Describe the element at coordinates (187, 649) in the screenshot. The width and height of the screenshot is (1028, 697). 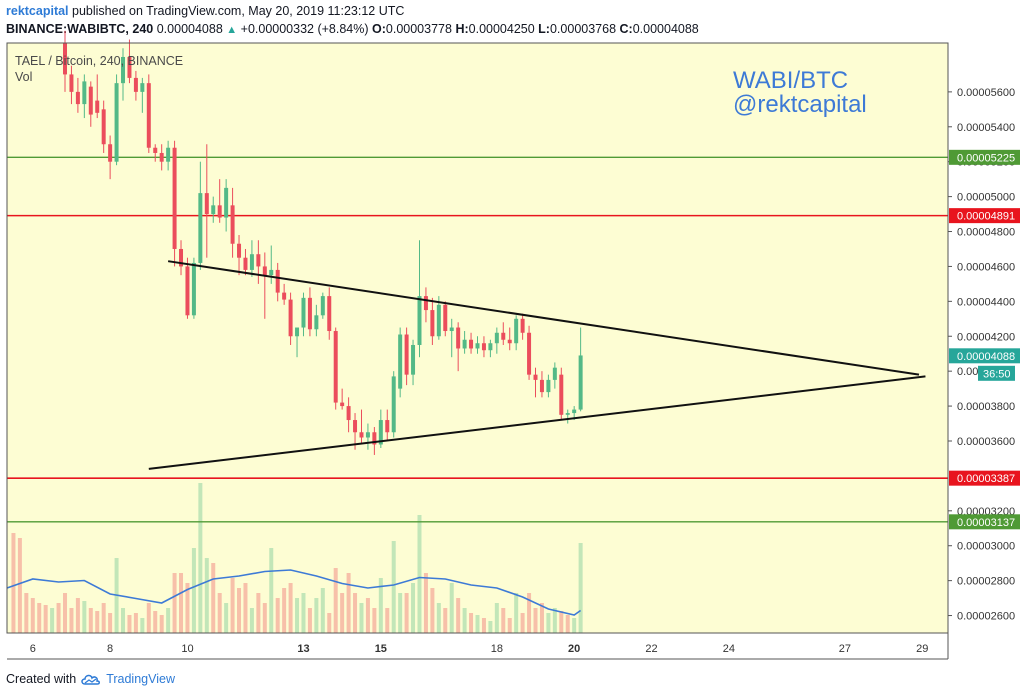
I see `x-tick-label: 10` at that location.